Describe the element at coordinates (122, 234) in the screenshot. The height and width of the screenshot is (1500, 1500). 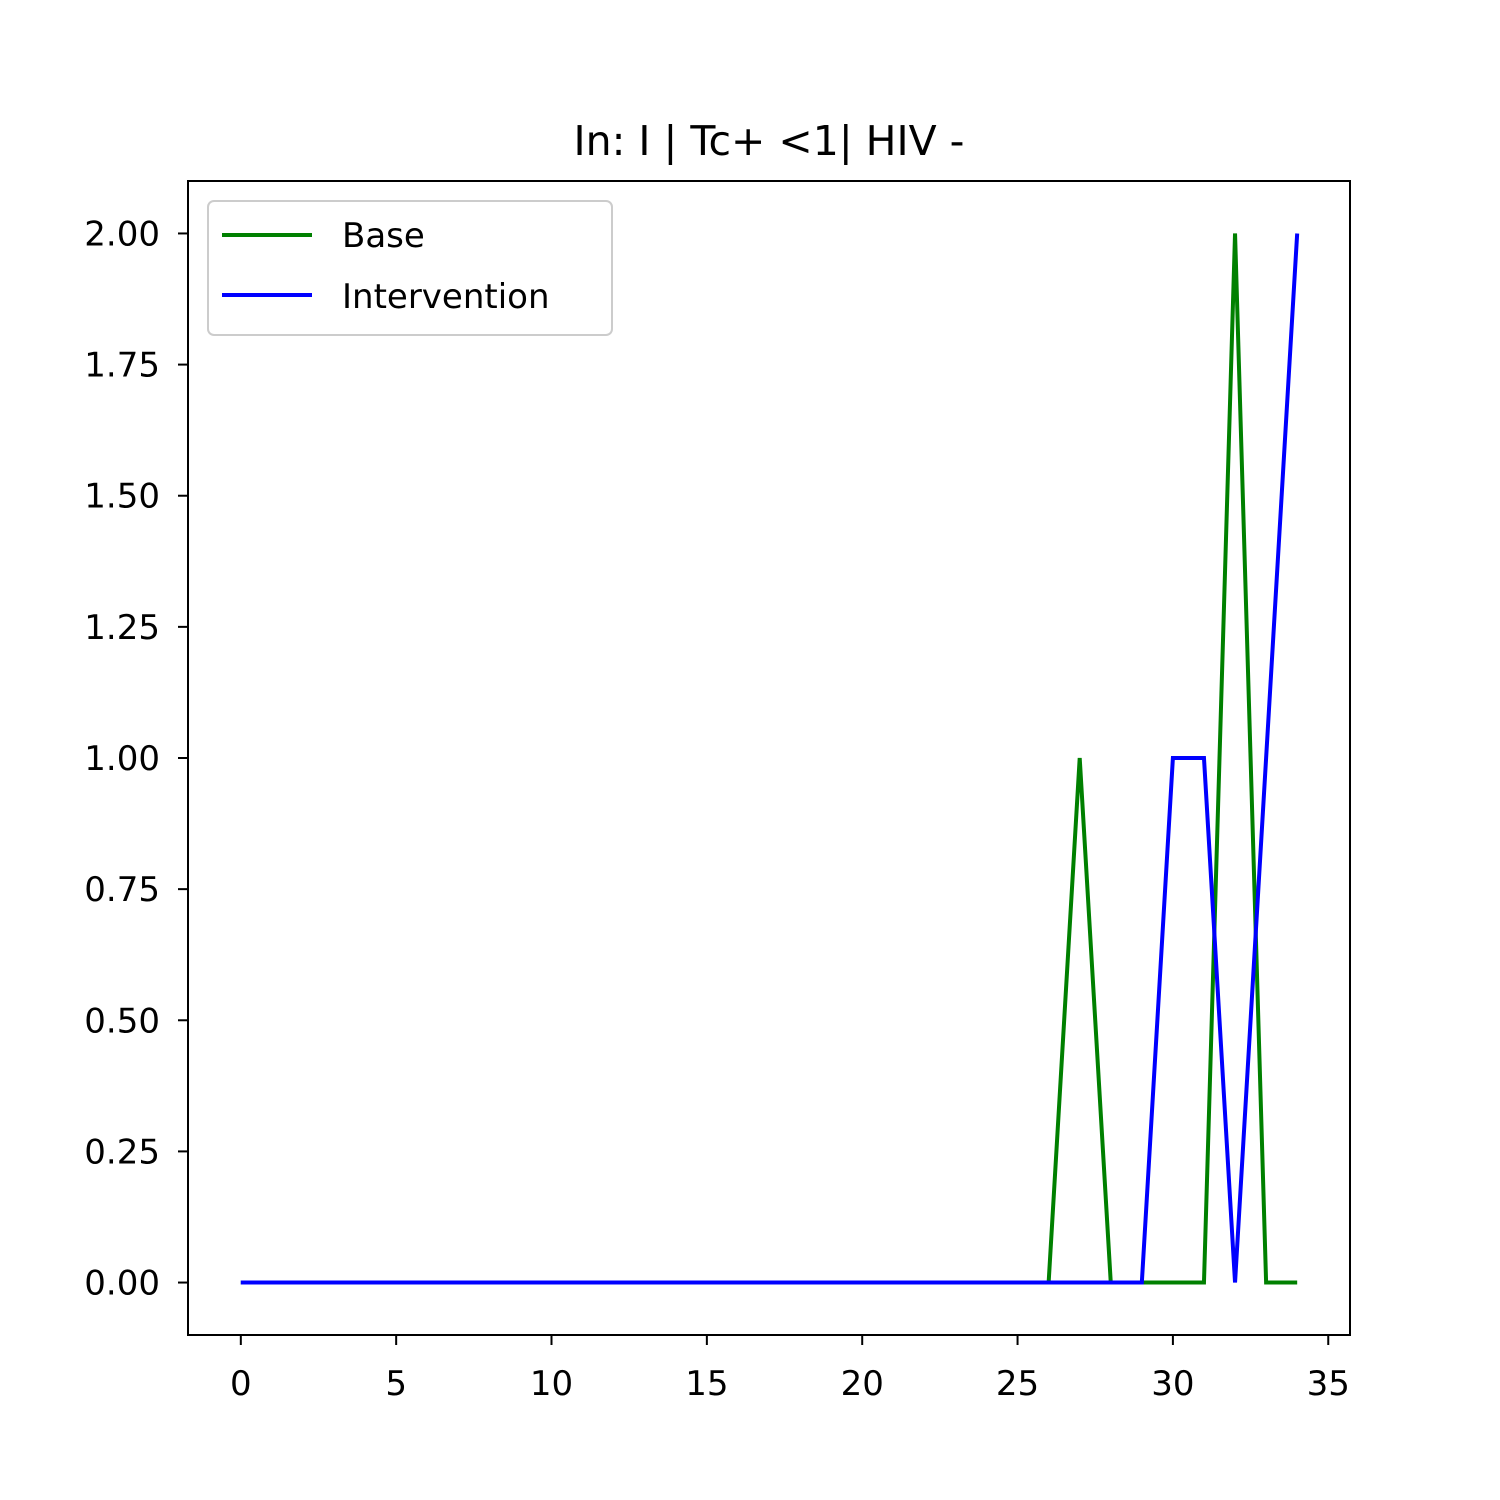
I see `y-tick-label: 2.00` at that location.